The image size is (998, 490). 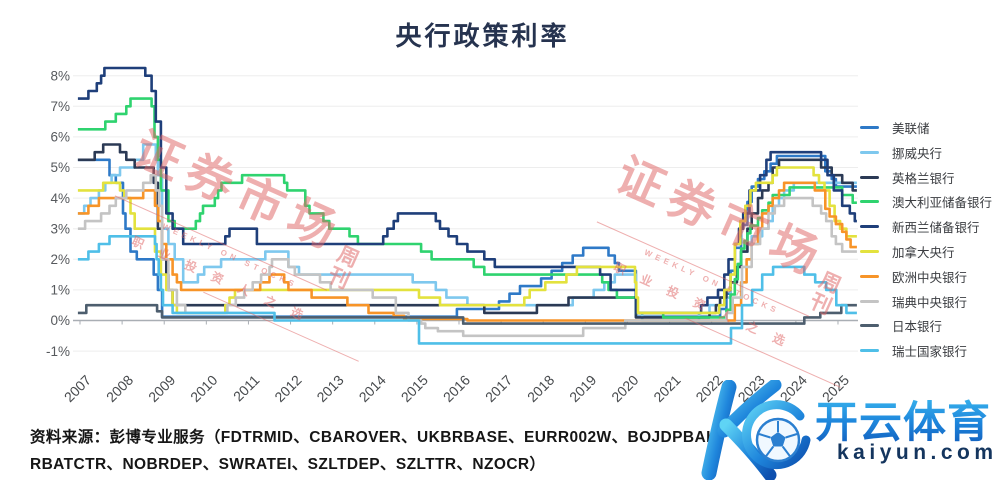 I want to click on x-tick-label: 2013, so click(x=329, y=388).